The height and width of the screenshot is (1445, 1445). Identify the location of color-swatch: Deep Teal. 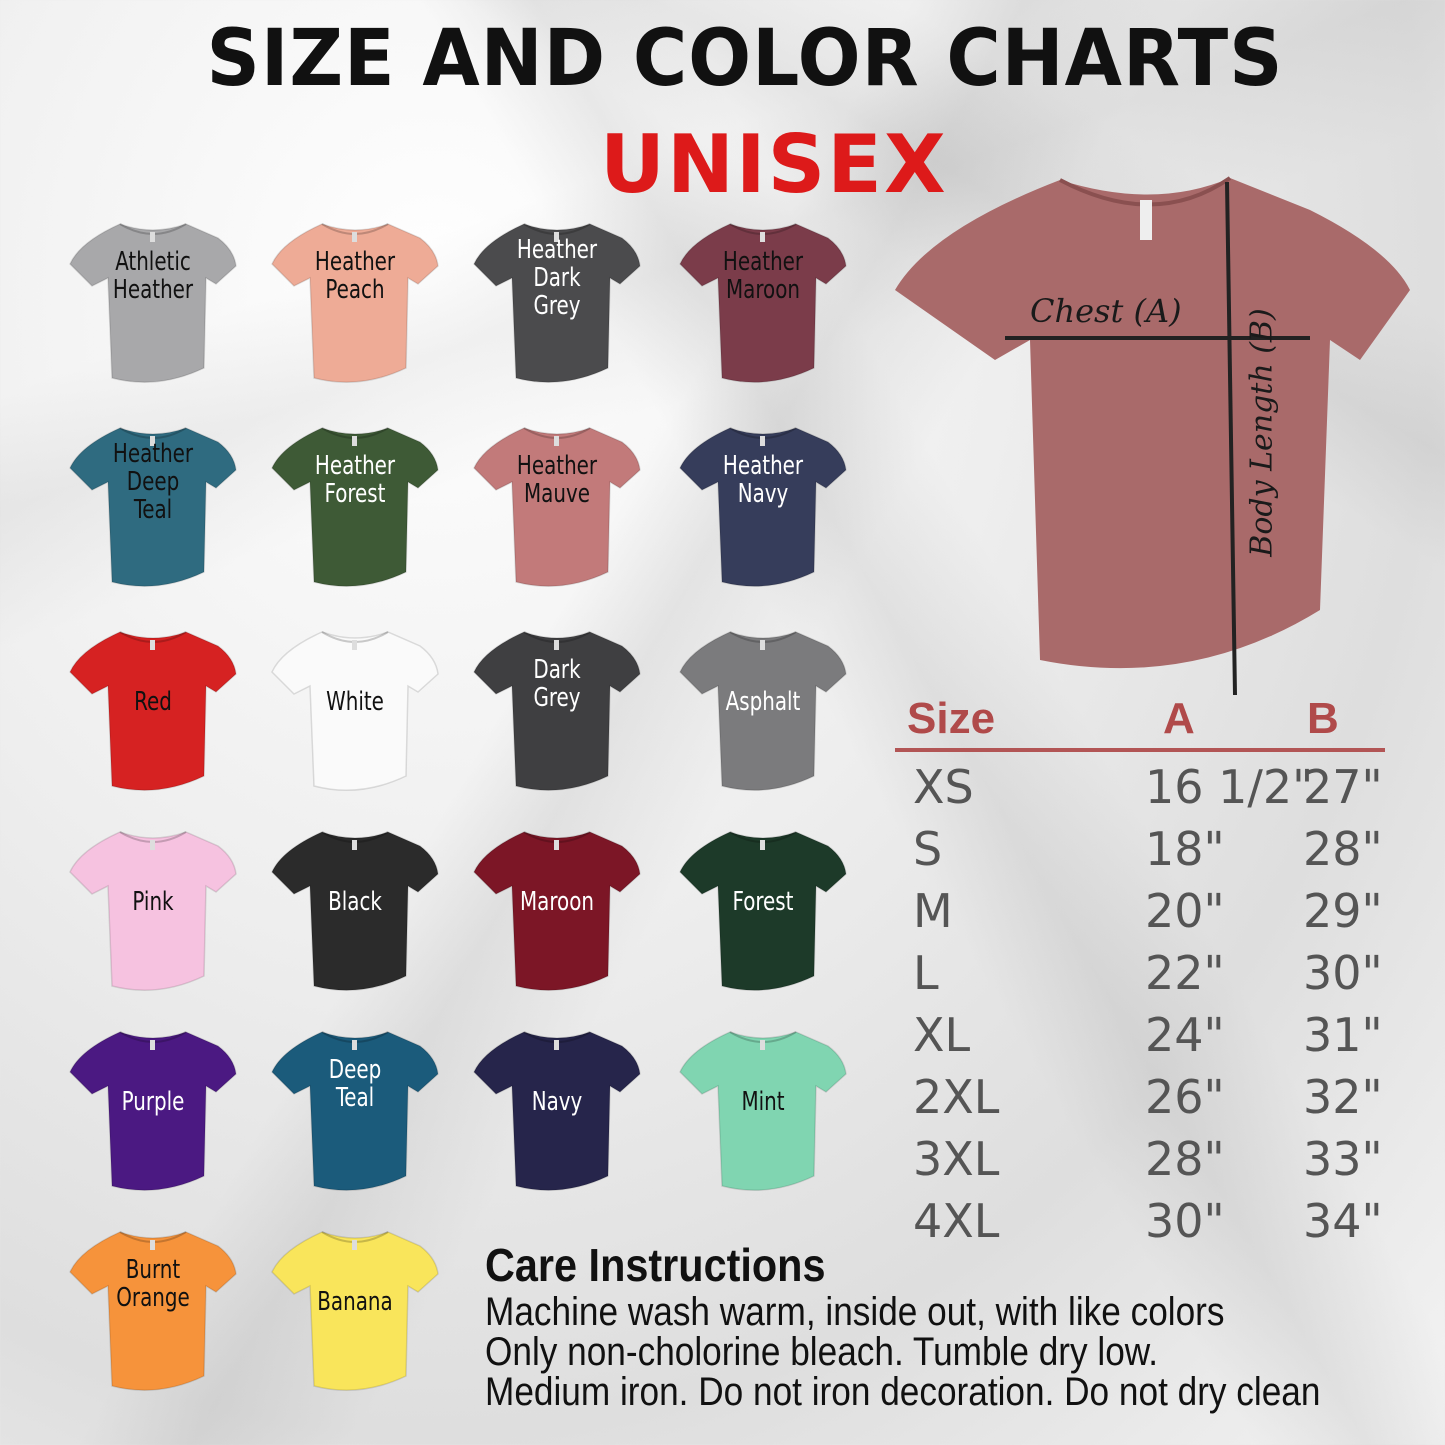
(355, 1111).